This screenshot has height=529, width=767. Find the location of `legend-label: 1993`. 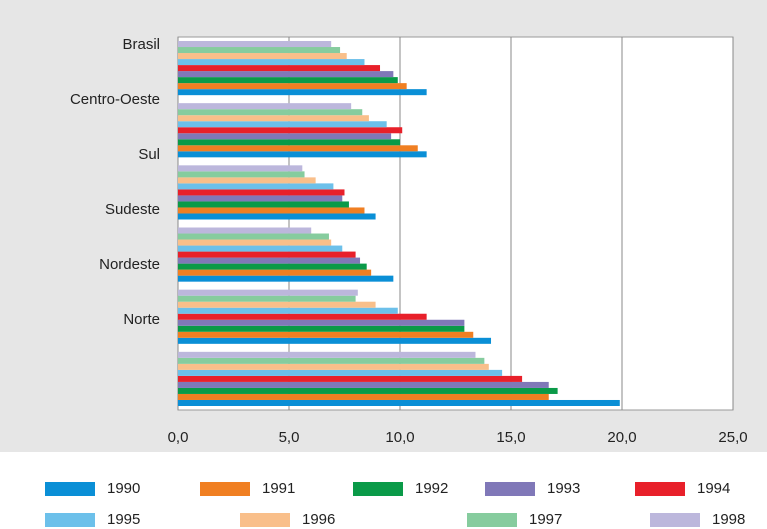

legend-label: 1993 is located at coordinates (563, 488).